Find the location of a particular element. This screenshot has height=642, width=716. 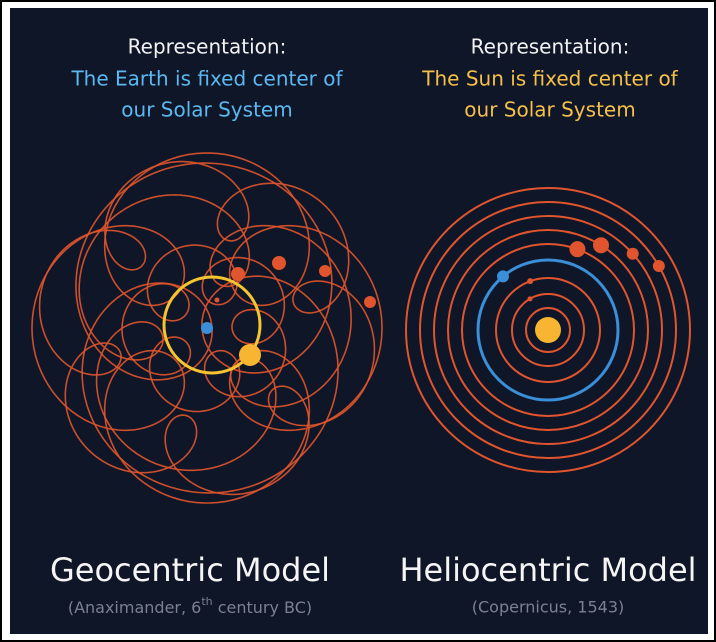

earth is located at coordinates (207, 328).